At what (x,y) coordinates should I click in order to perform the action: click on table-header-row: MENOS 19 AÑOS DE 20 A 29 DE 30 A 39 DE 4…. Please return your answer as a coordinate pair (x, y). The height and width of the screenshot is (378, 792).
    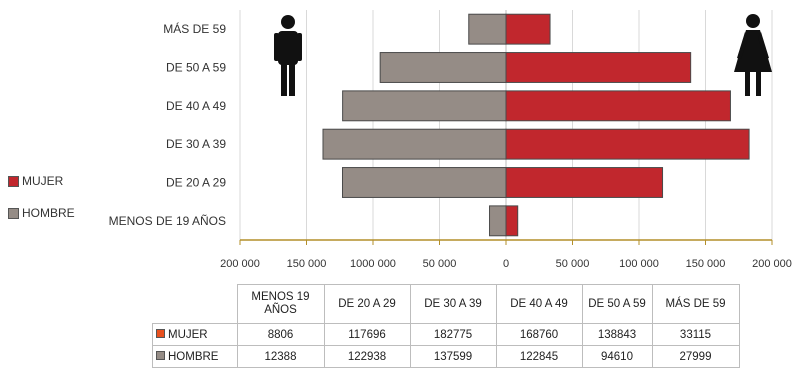
    Looking at the image, I should click on (446, 304).